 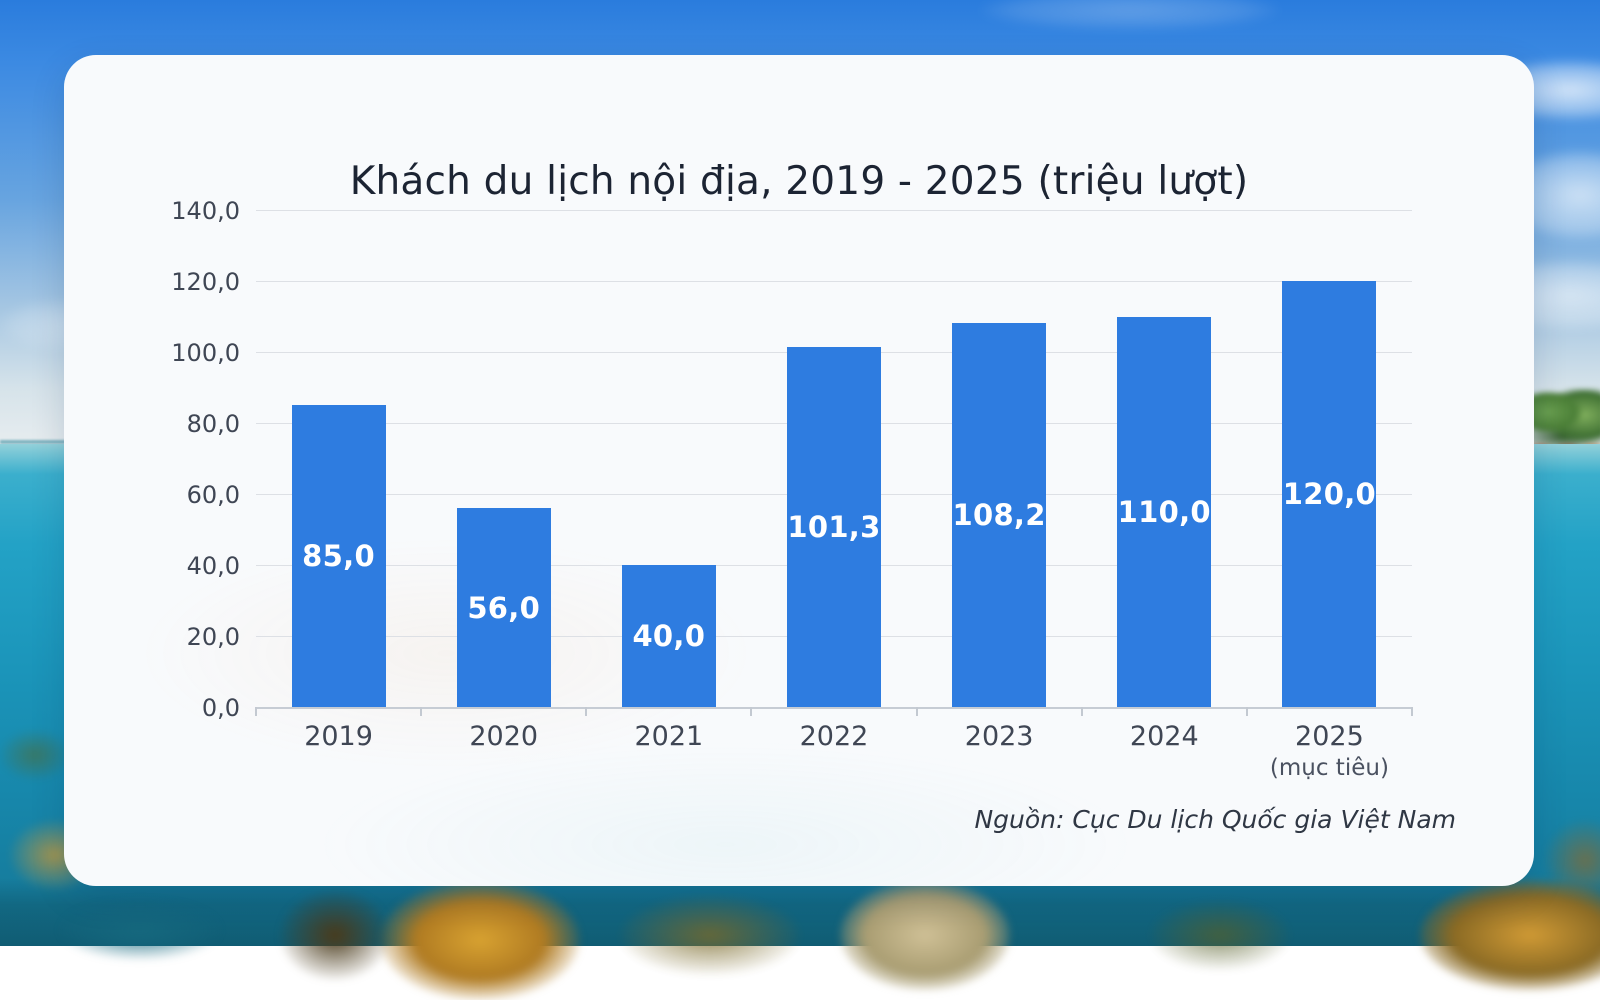 I want to click on bar-value-label: 101,3, so click(x=834, y=527).